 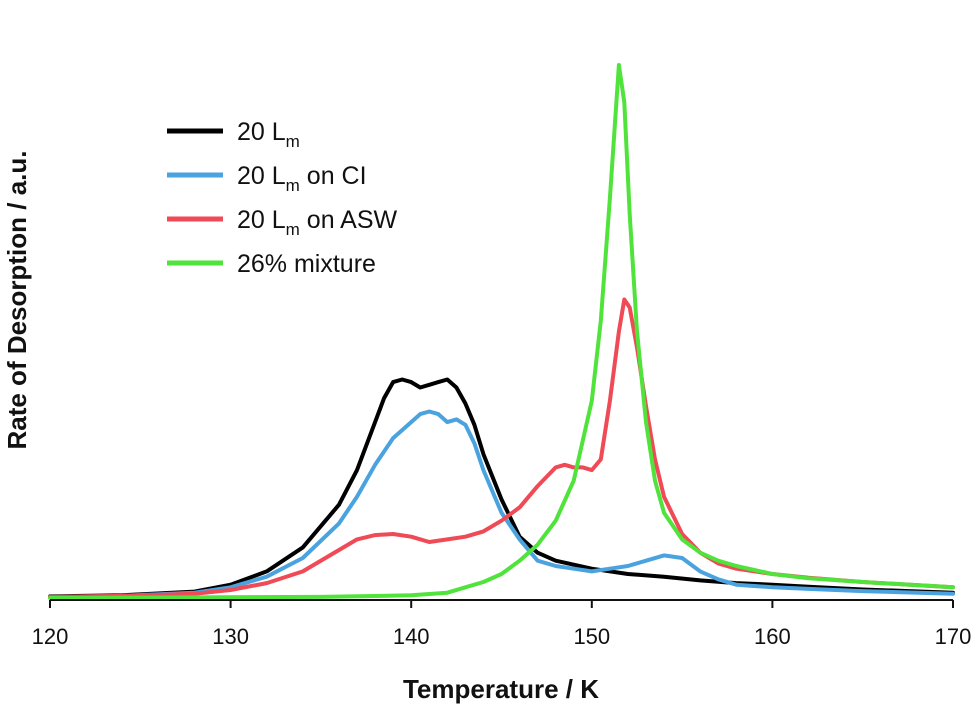 What do you see at coordinates (230, 636) in the screenshot?
I see `x-tick-label: 130` at bounding box center [230, 636].